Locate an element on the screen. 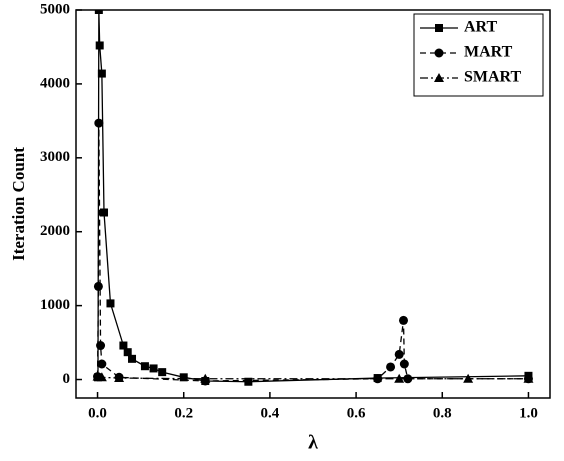 This screenshot has height=461, width=564. x-tick-label: 1.0 is located at coordinates (528, 413).